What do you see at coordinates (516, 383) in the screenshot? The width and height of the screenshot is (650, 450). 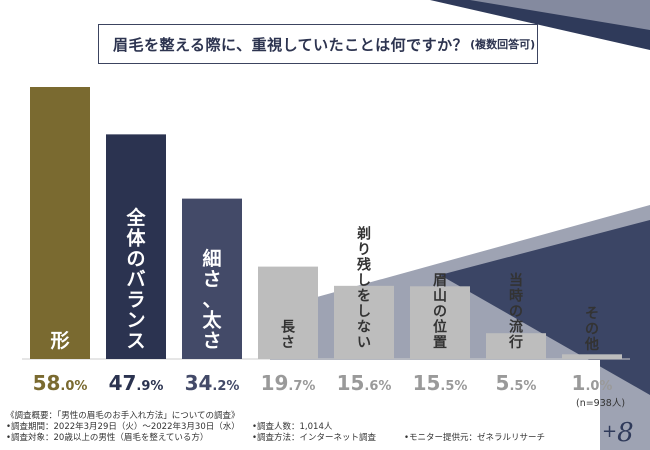 I see `value-label-7: 5.5%` at bounding box center [516, 383].